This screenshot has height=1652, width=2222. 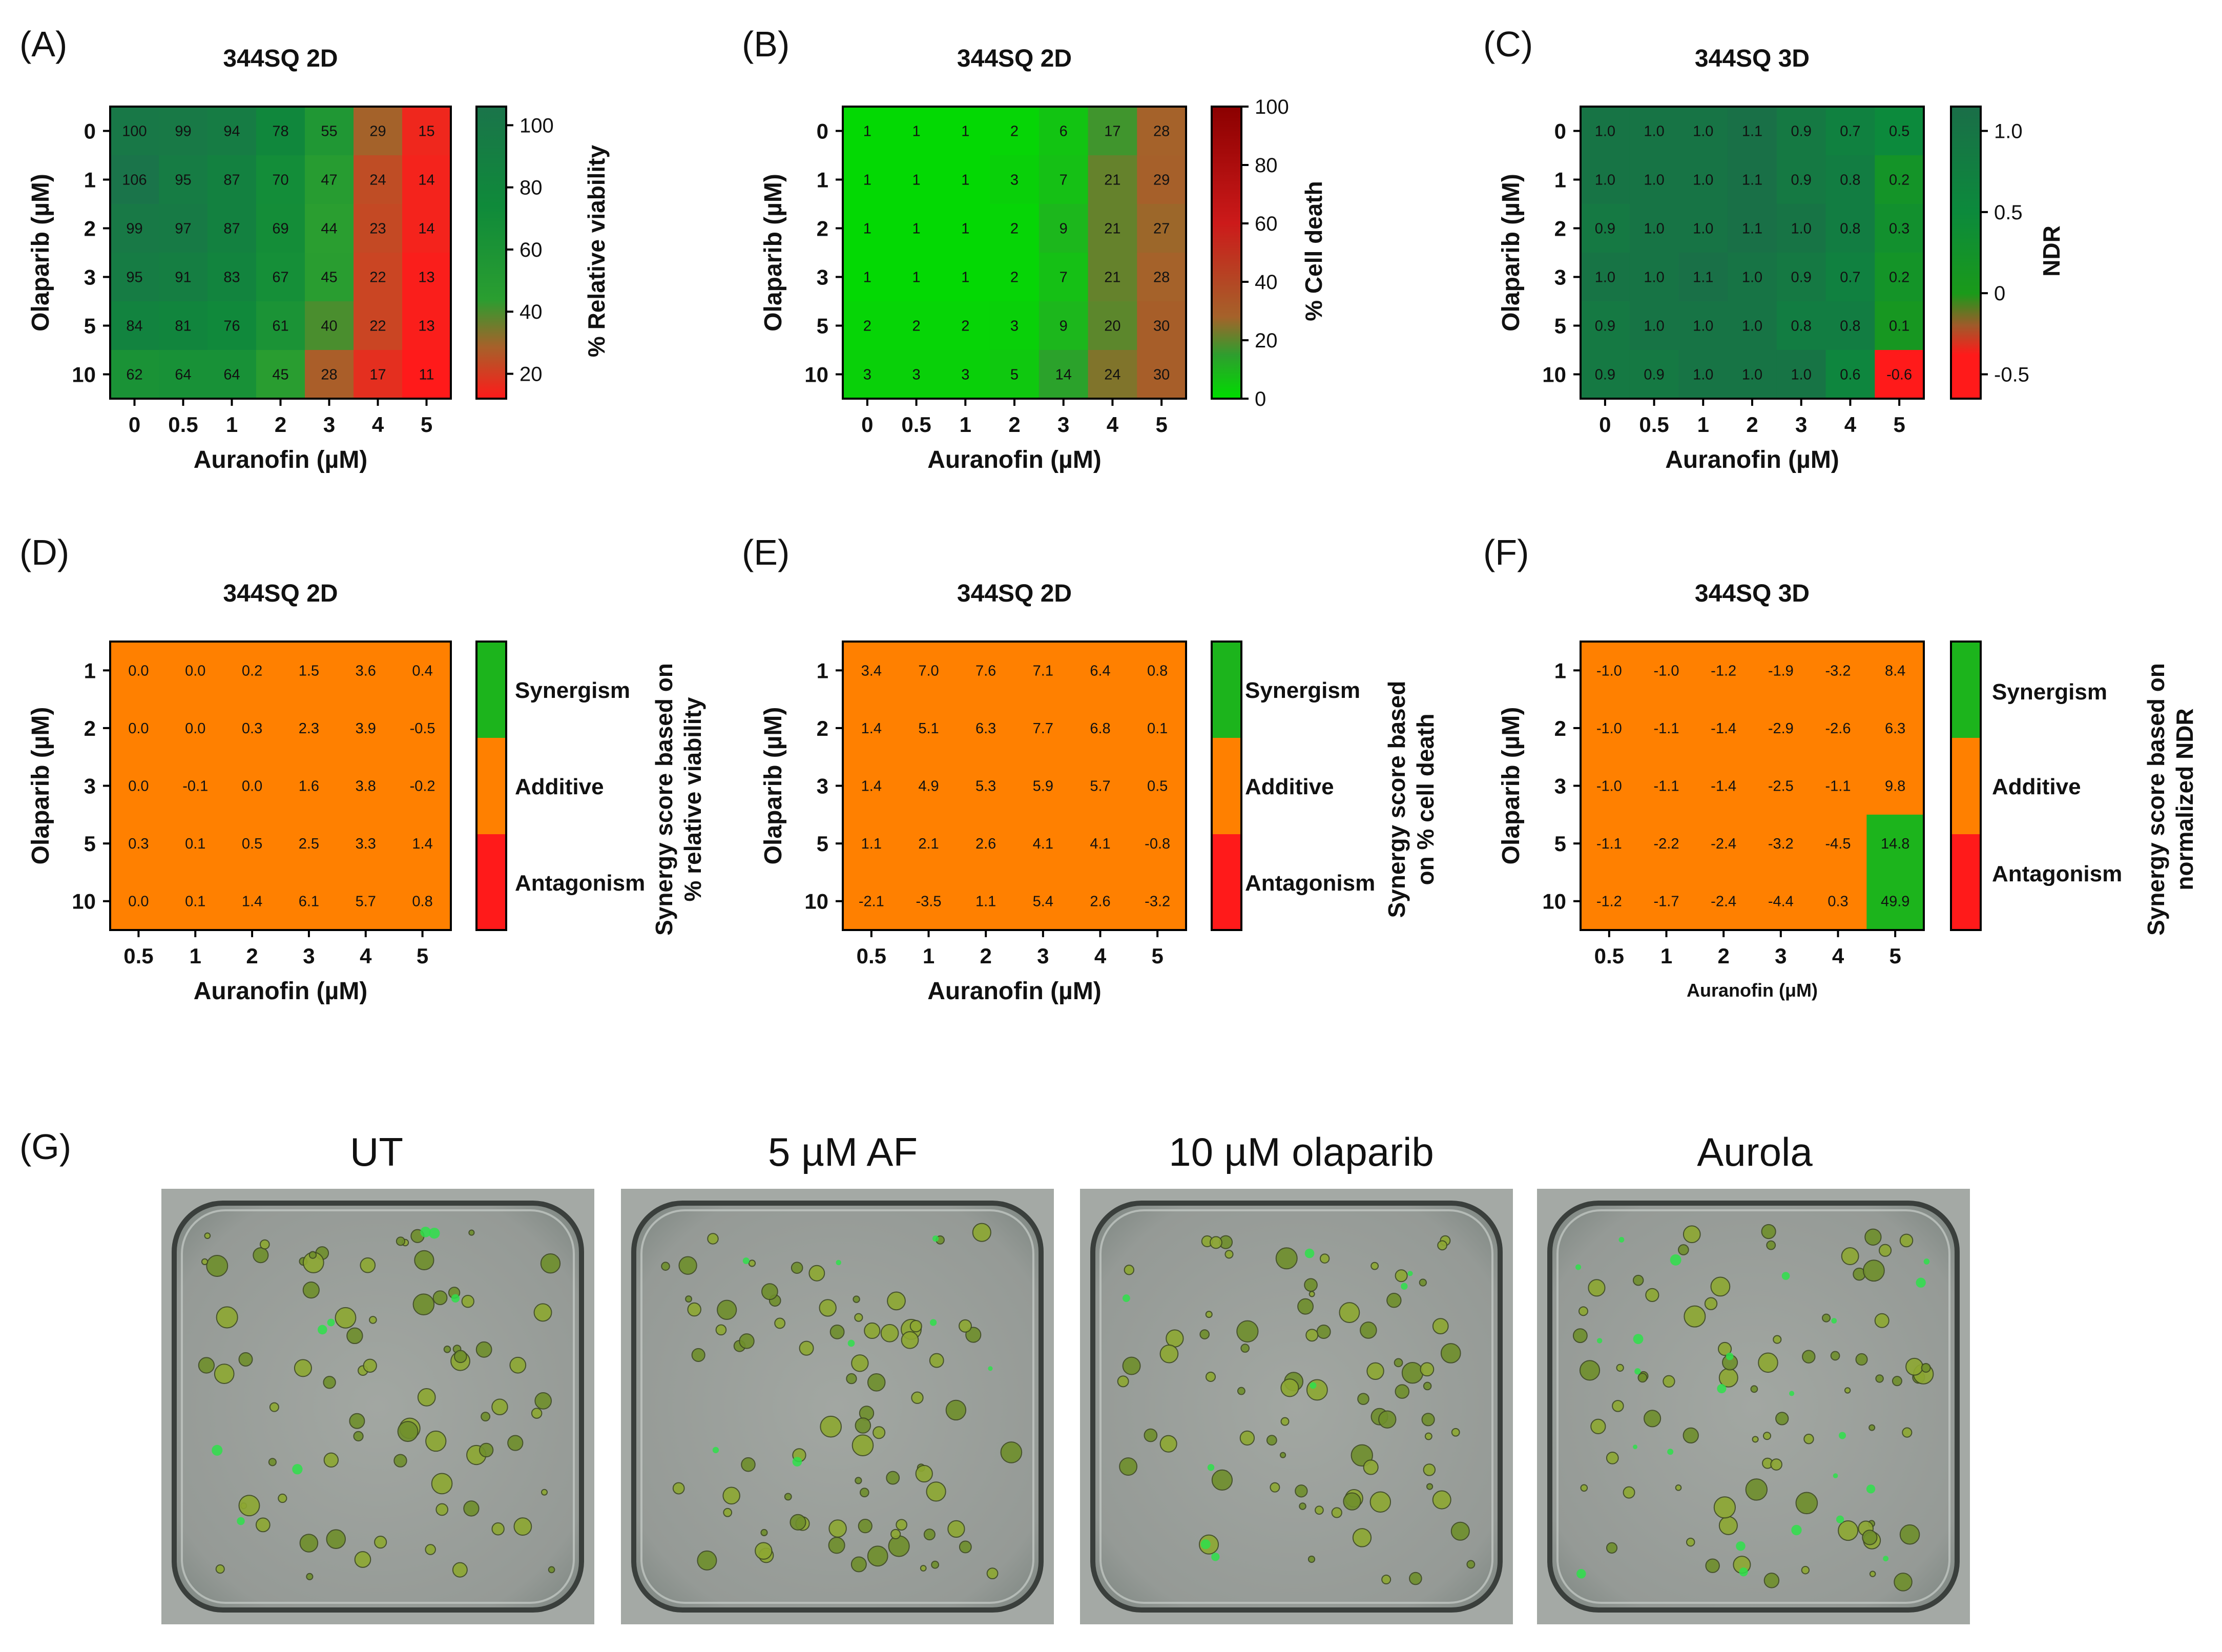 What do you see at coordinates (867, 424) in the screenshot?
I see `x-tick-label: 0` at bounding box center [867, 424].